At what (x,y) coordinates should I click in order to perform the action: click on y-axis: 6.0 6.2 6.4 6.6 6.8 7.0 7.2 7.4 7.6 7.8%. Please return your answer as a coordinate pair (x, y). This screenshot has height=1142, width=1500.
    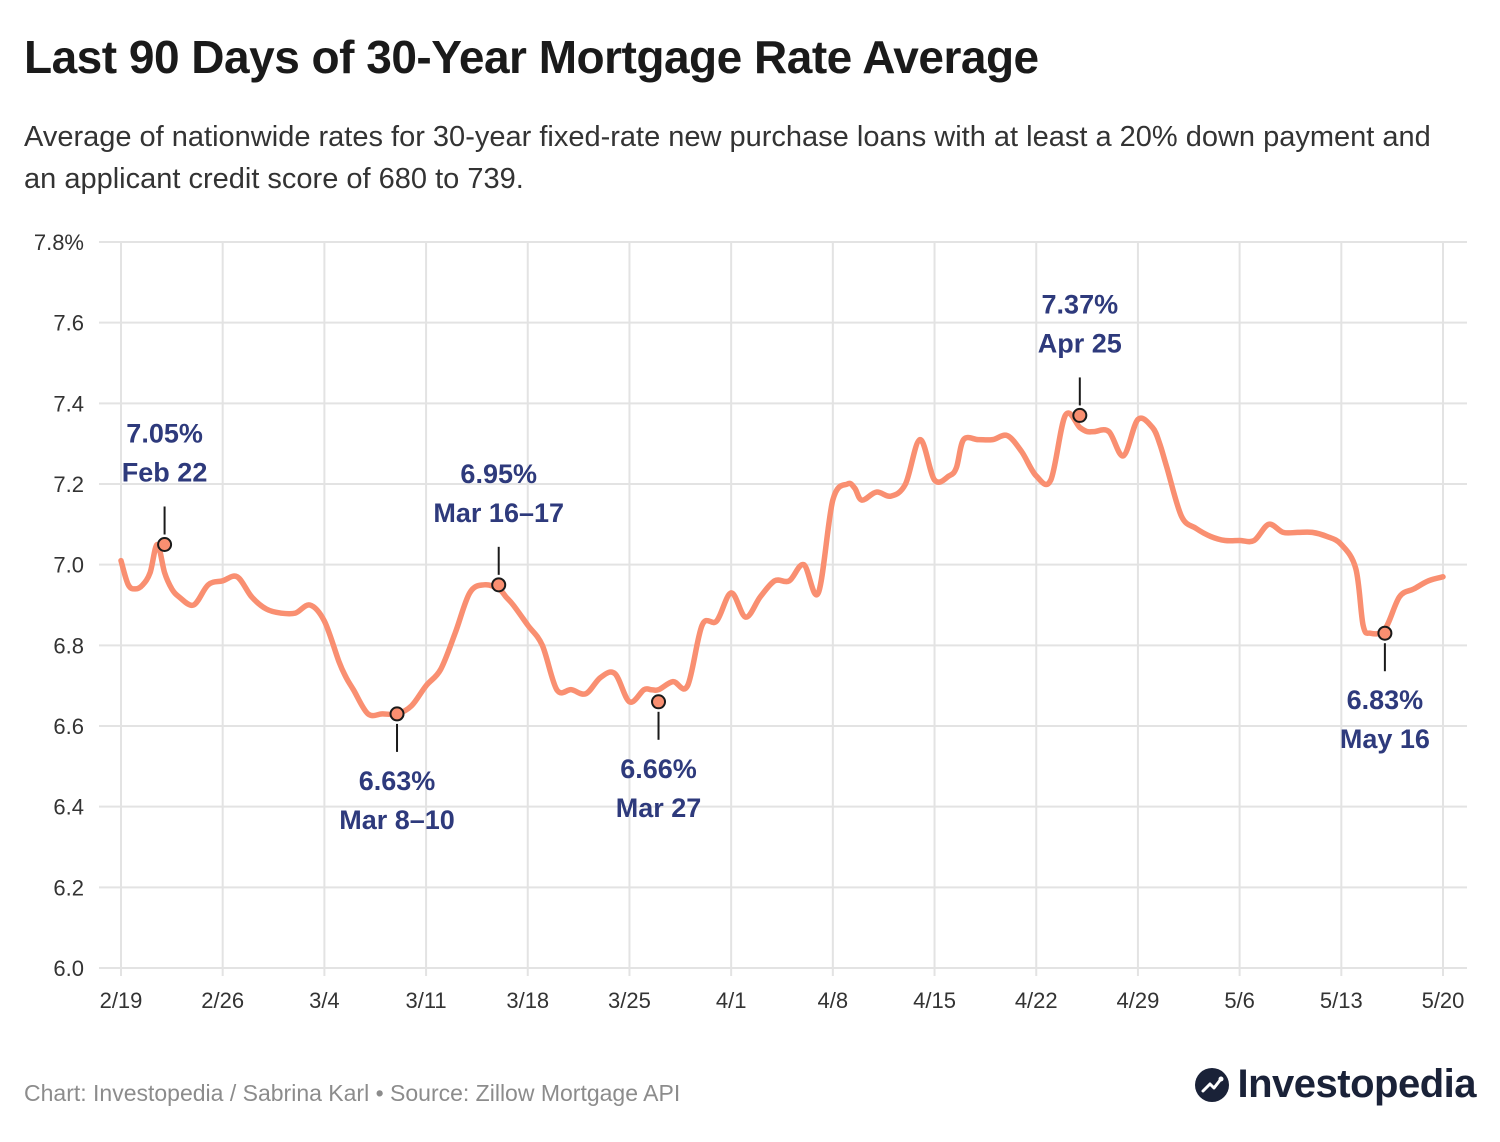
    Looking at the image, I should click on (59, 605).